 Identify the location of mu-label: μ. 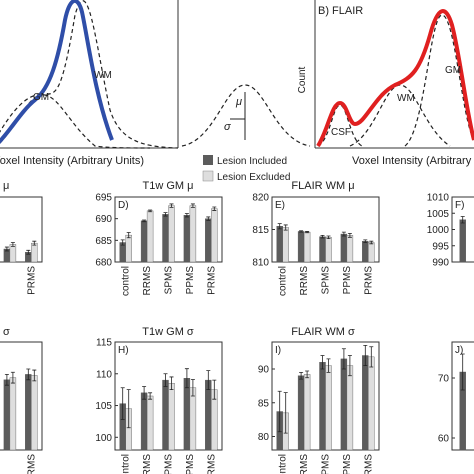
(238, 102).